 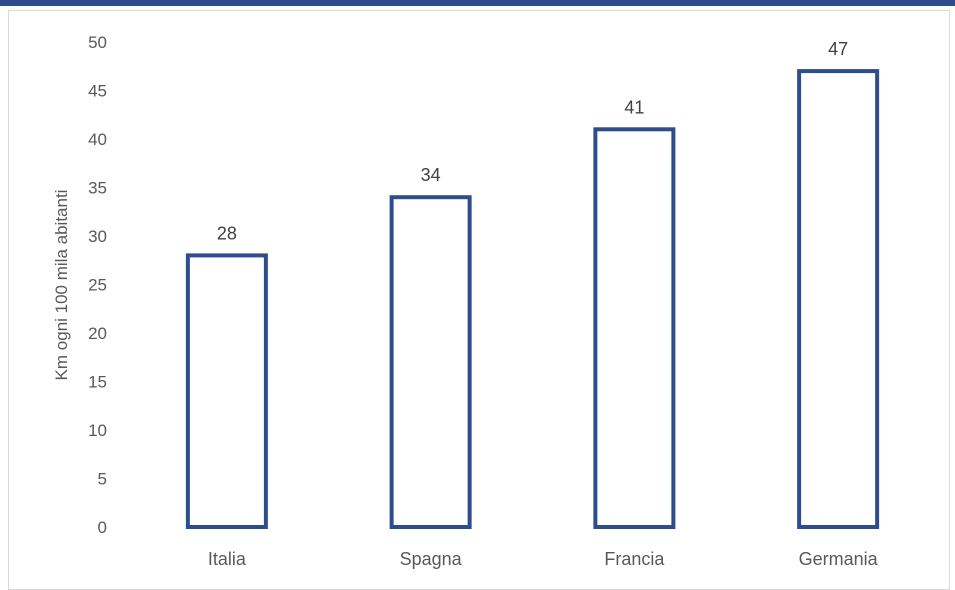 What do you see at coordinates (431, 559) in the screenshot?
I see `x-category-label: Spagna` at bounding box center [431, 559].